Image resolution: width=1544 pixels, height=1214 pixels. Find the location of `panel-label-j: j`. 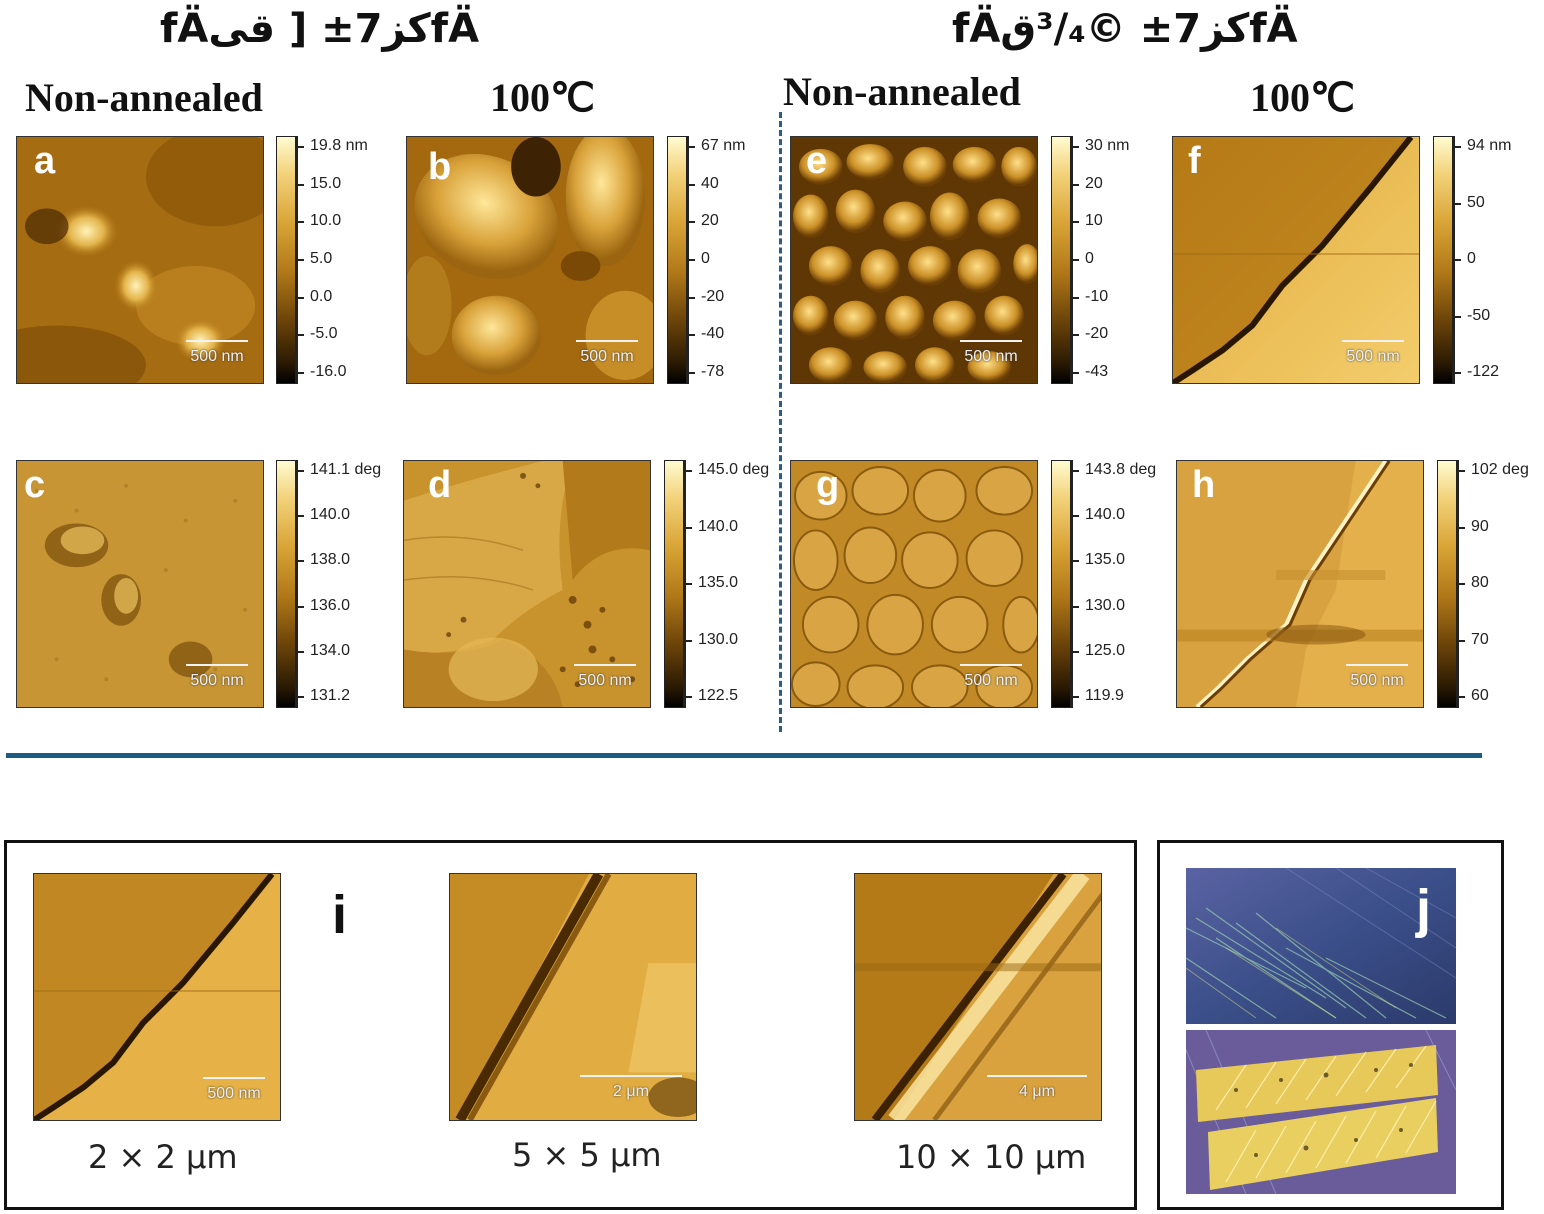

panel-label-j: j is located at coordinates (1424, 909).